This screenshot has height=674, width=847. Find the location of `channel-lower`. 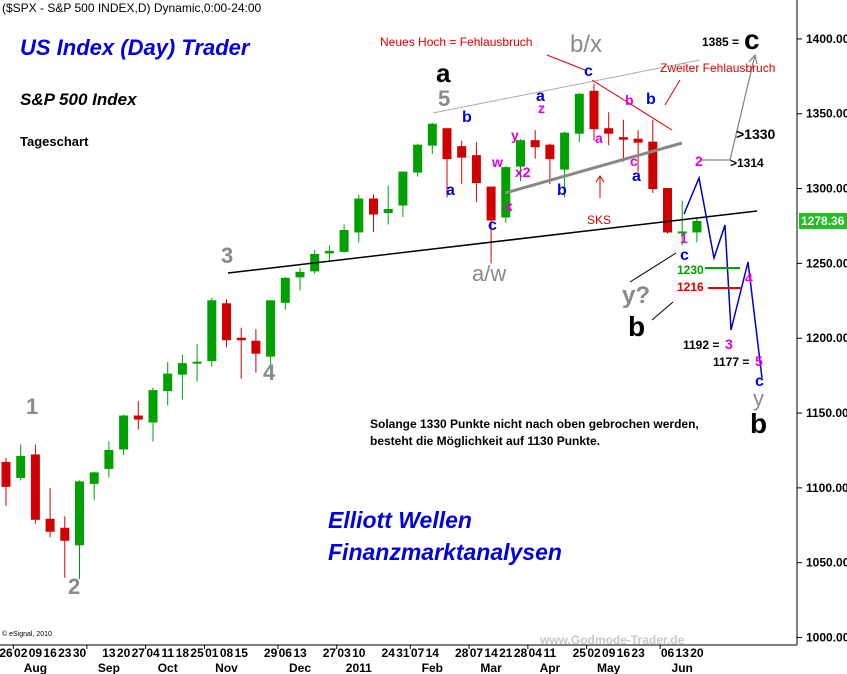

channel-lower is located at coordinates (593, 168).